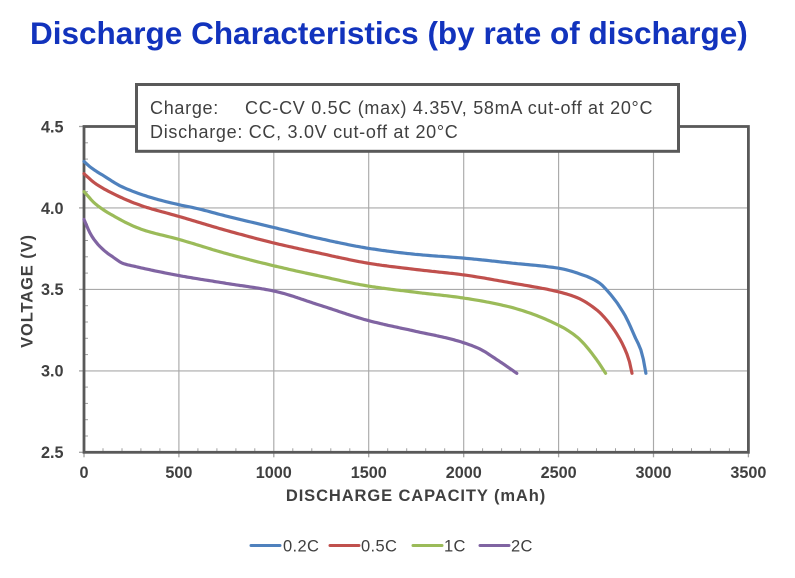  Describe the element at coordinates (522, 547) in the screenshot. I see `svg-text: 2C` at that location.